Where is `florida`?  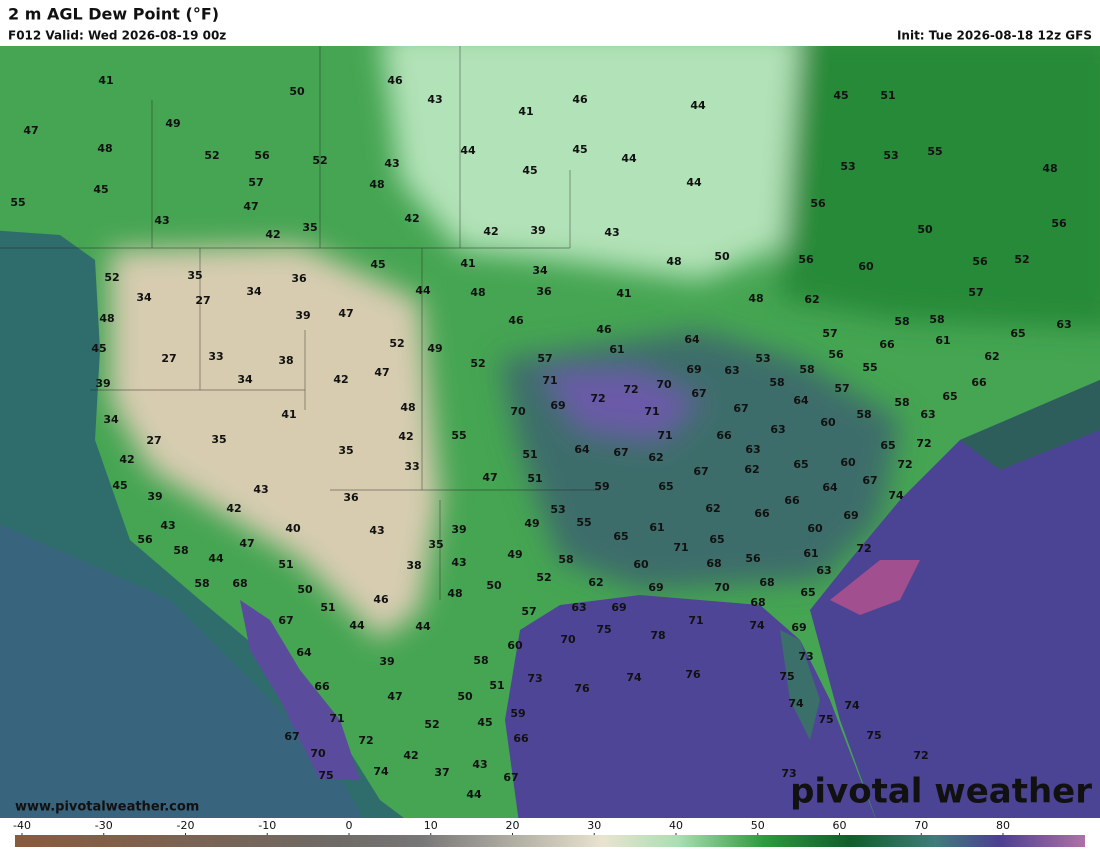 florida is located at coordinates (800, 685).